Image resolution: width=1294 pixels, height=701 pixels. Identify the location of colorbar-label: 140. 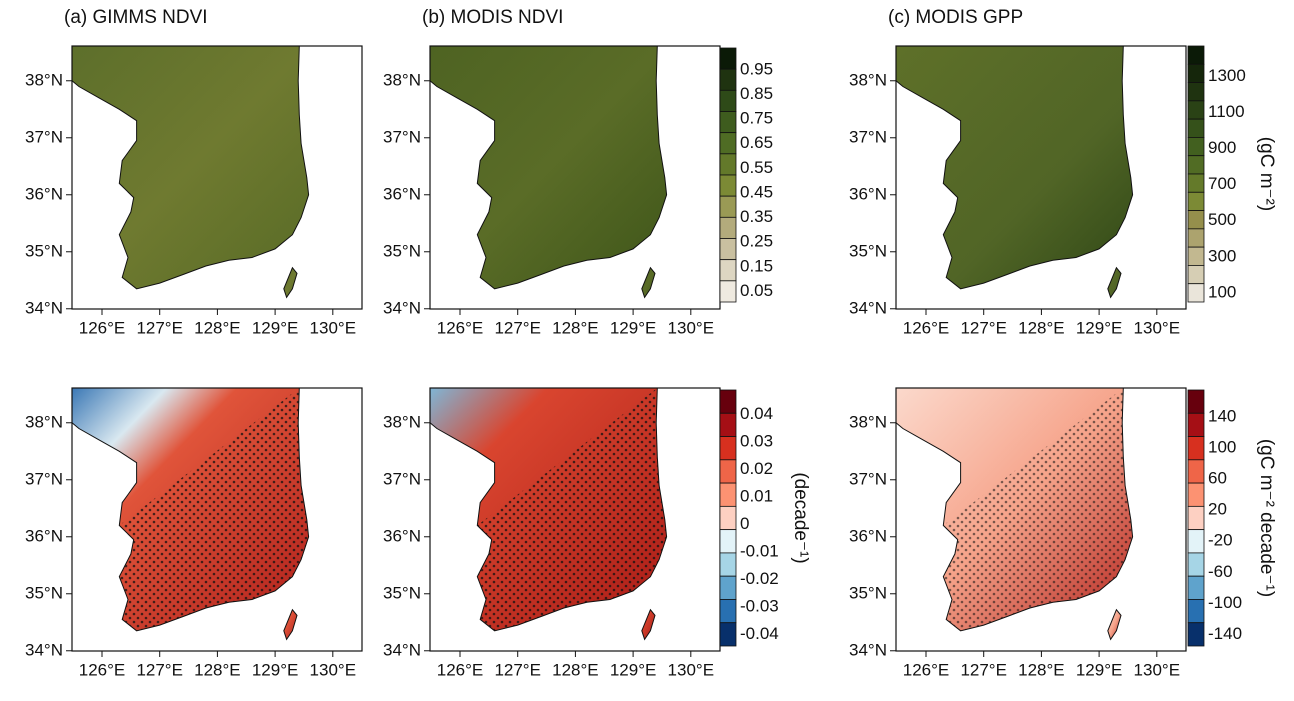
(1222, 416).